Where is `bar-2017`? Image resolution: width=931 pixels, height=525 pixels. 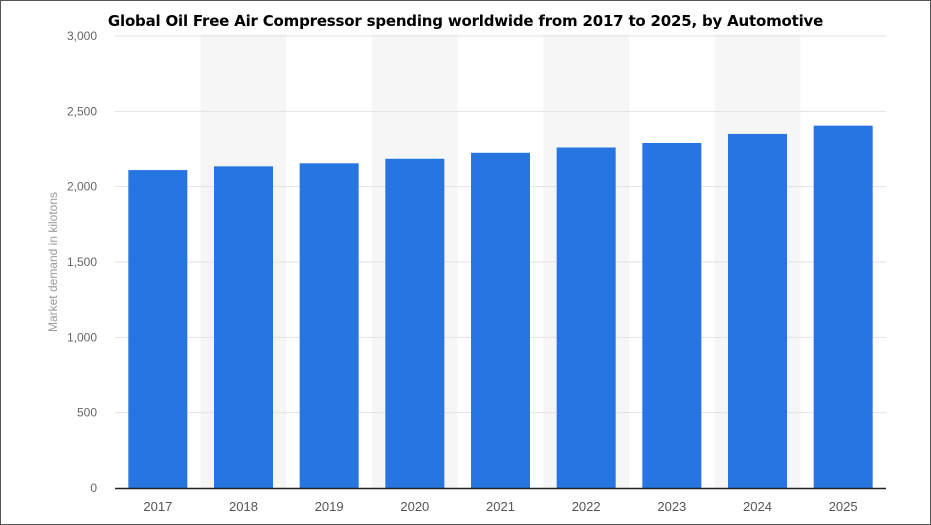 bar-2017 is located at coordinates (158, 329).